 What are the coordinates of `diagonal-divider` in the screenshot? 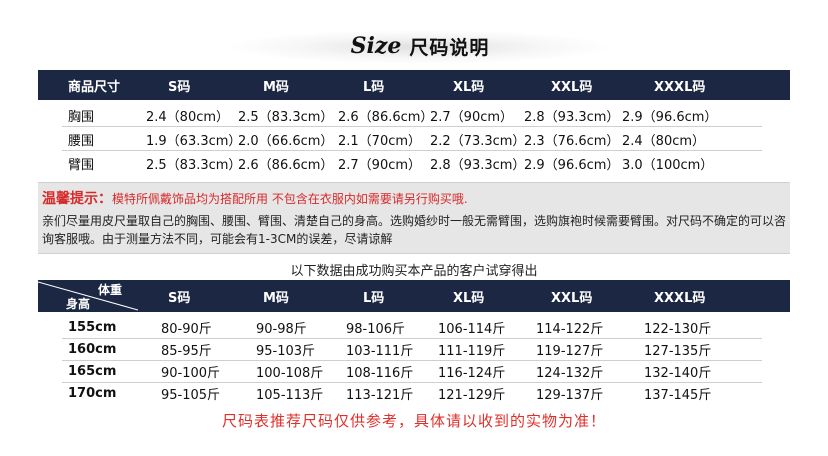 It's located at (88, 296).